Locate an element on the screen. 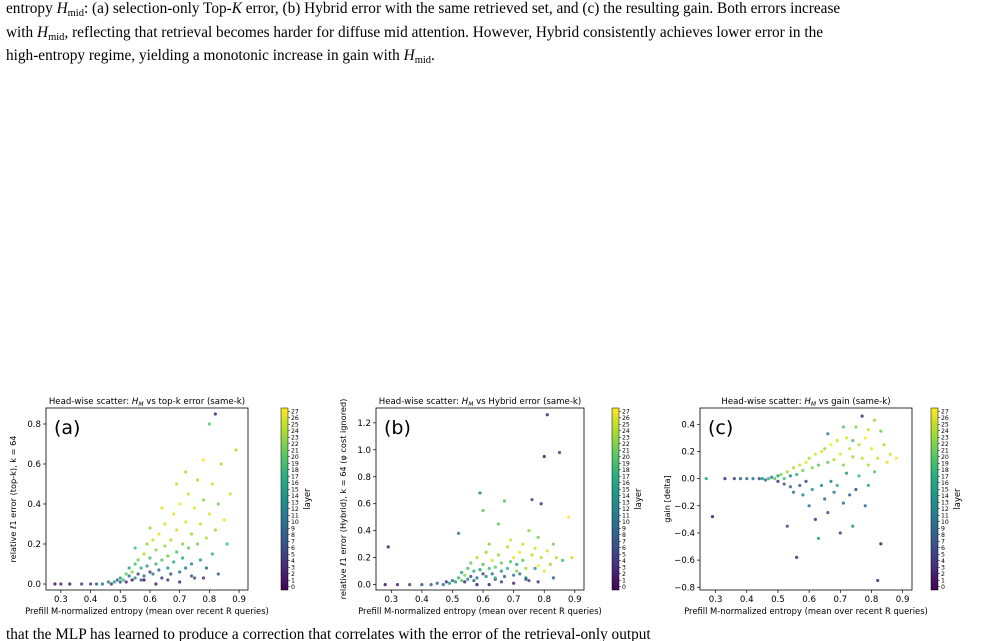 This screenshot has width=985, height=641. x-tick-label: 0.4 is located at coordinates (422, 600).